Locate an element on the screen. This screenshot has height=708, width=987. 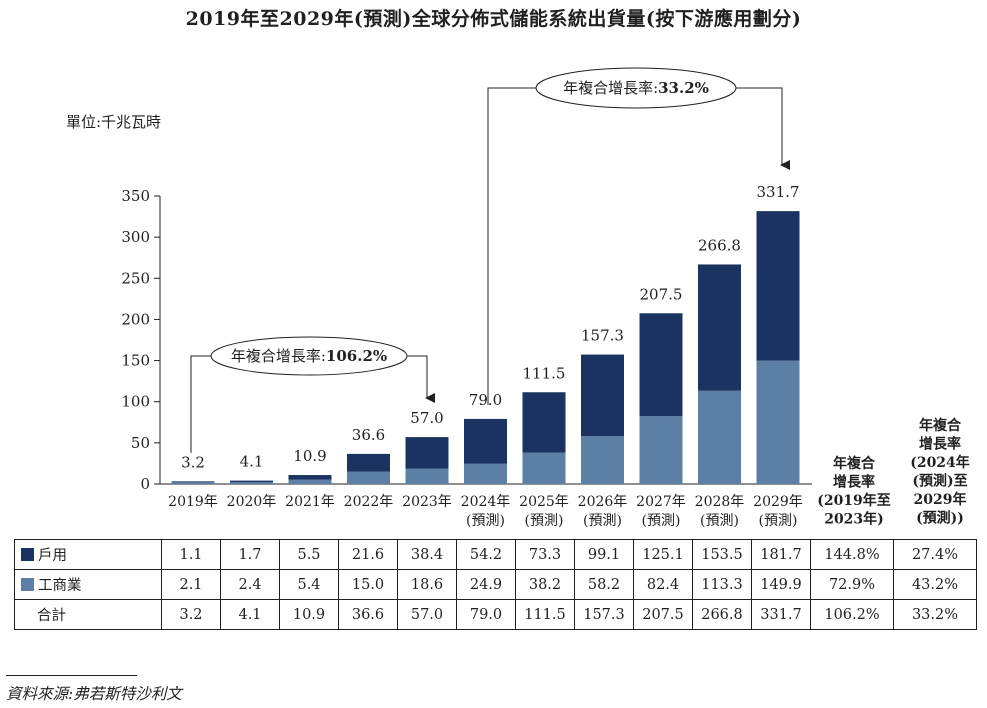
cagr-header-line: (預測)) is located at coordinates (940, 518).